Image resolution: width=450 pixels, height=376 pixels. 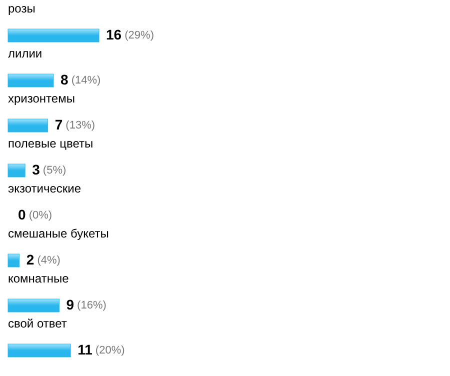 I want to click on data-label: 3 (5%), so click(x=49, y=169).